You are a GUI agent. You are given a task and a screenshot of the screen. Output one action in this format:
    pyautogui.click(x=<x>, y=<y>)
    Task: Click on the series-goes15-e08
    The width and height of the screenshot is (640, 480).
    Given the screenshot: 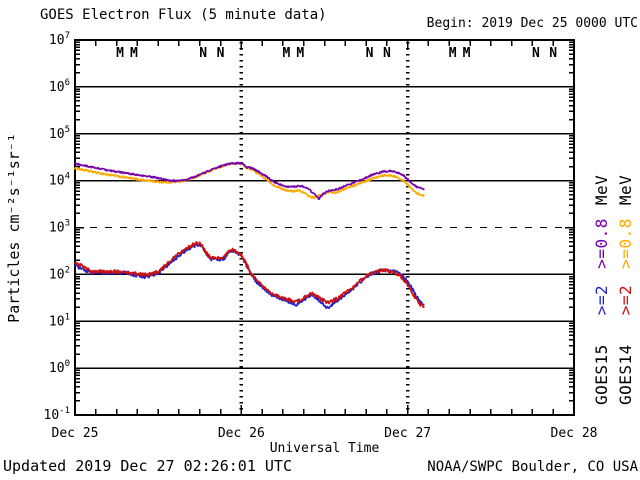 What is the action you would take?
    pyautogui.click(x=249, y=181)
    